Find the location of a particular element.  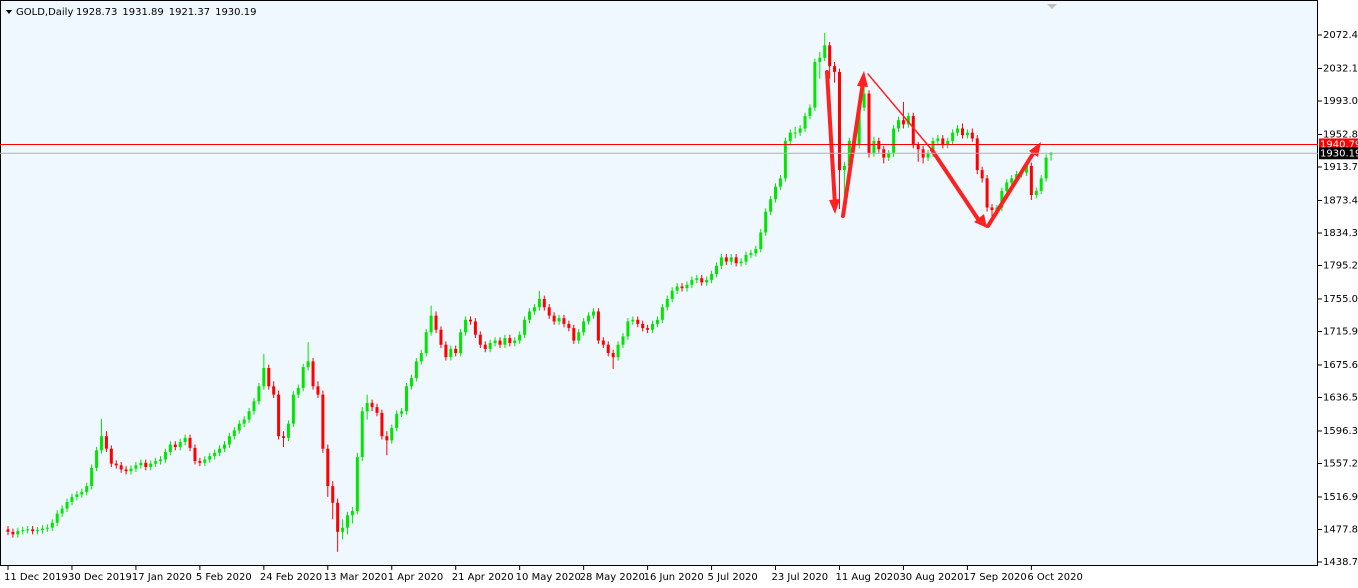

annotations is located at coordinates (933, 149).